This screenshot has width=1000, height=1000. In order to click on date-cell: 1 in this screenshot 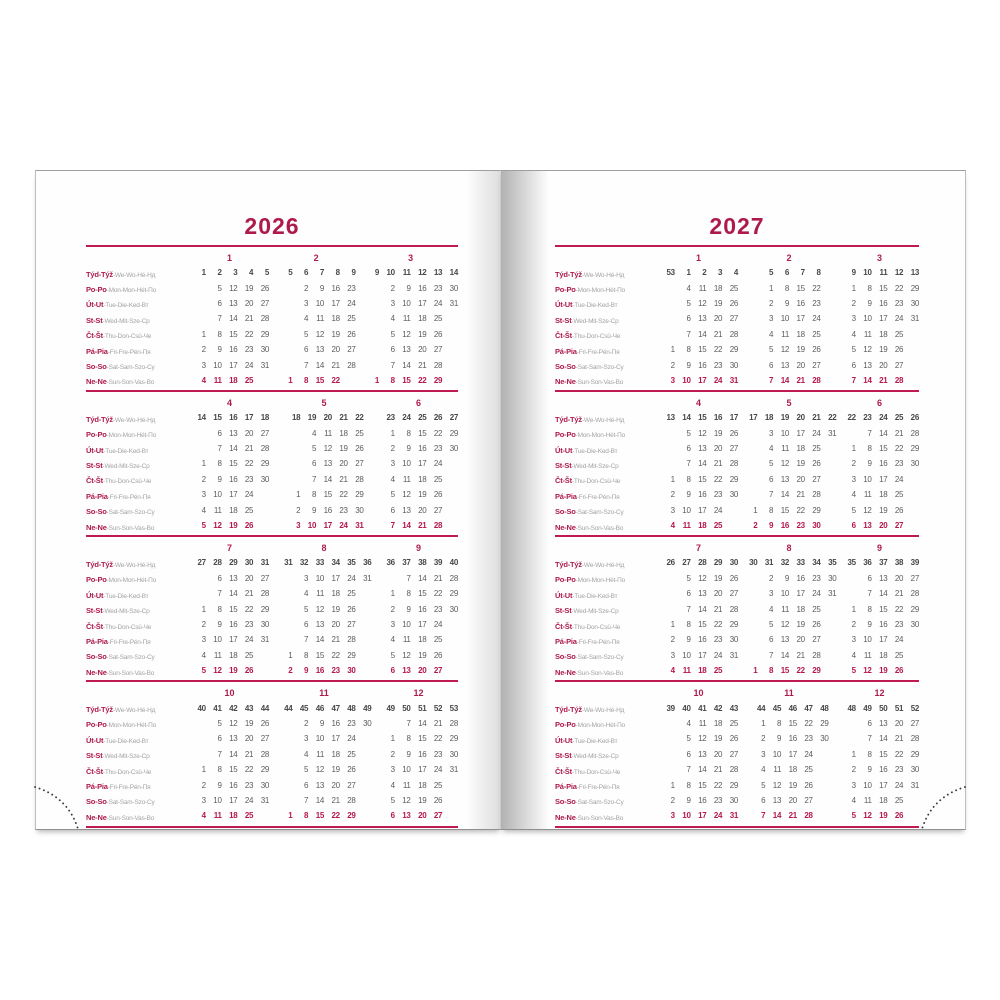, I will do `click(672, 350)`.